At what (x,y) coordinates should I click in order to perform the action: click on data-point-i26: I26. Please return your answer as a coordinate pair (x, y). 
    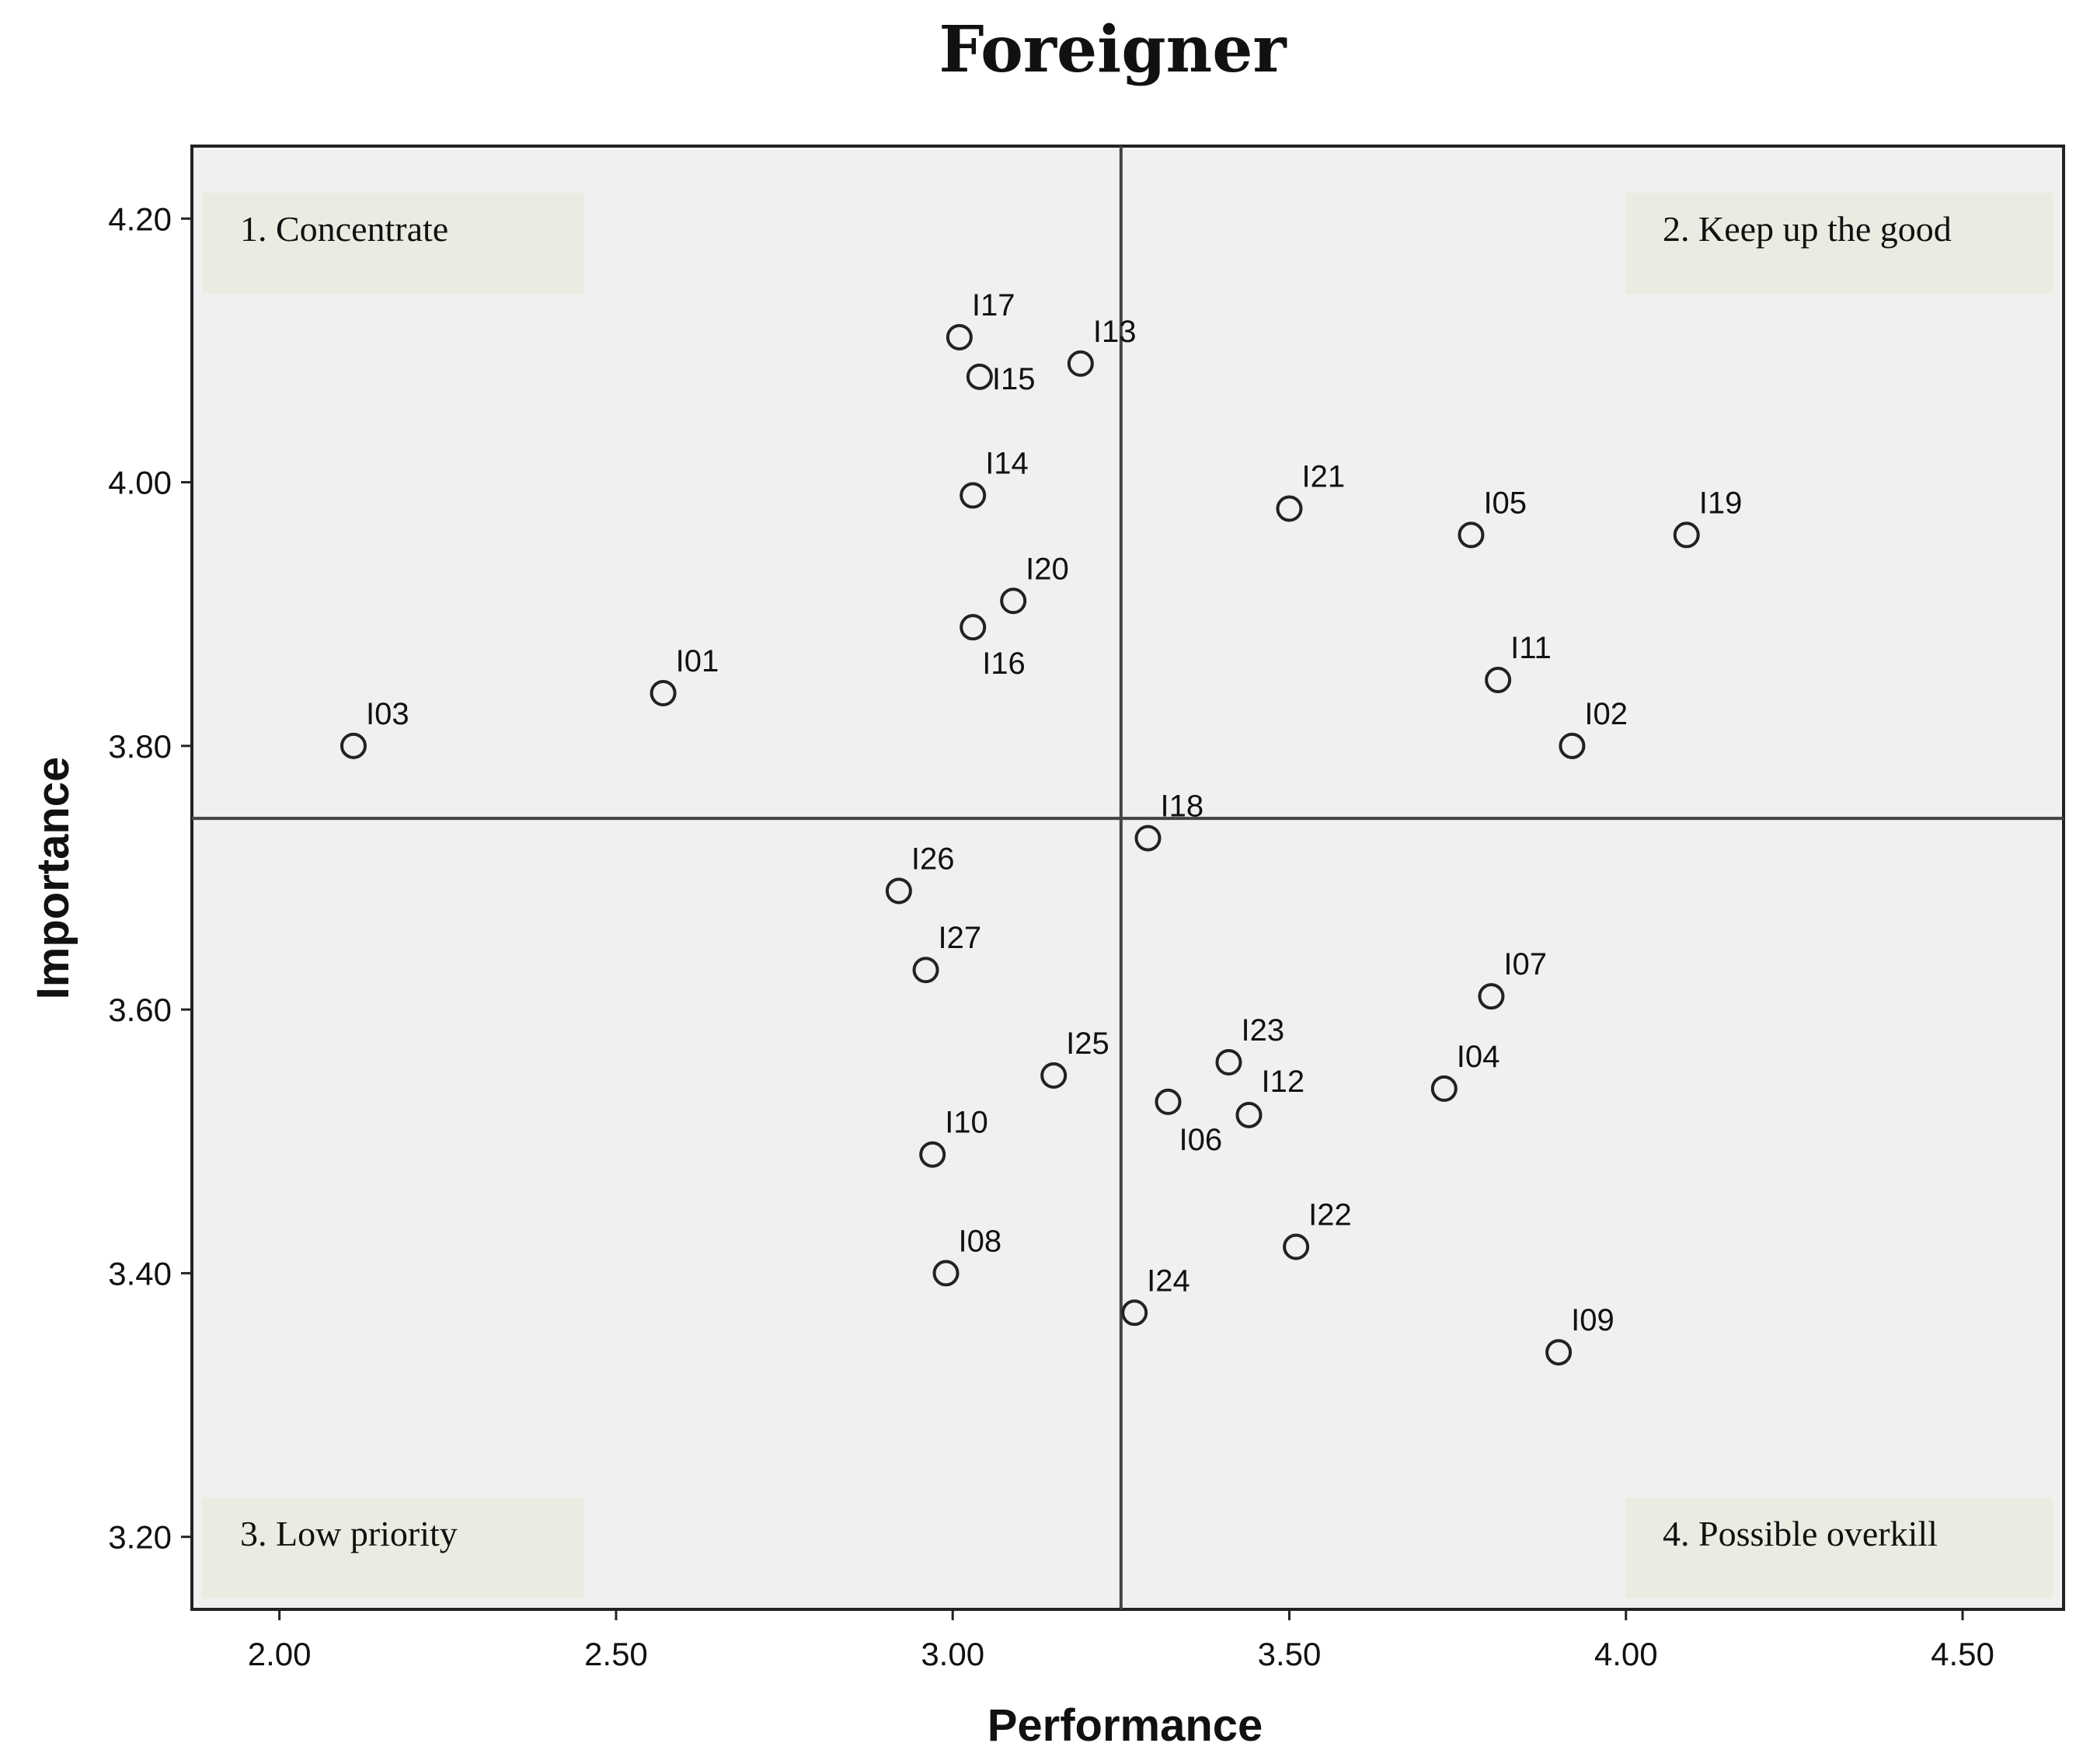
    Looking at the image, I should click on (920, 873).